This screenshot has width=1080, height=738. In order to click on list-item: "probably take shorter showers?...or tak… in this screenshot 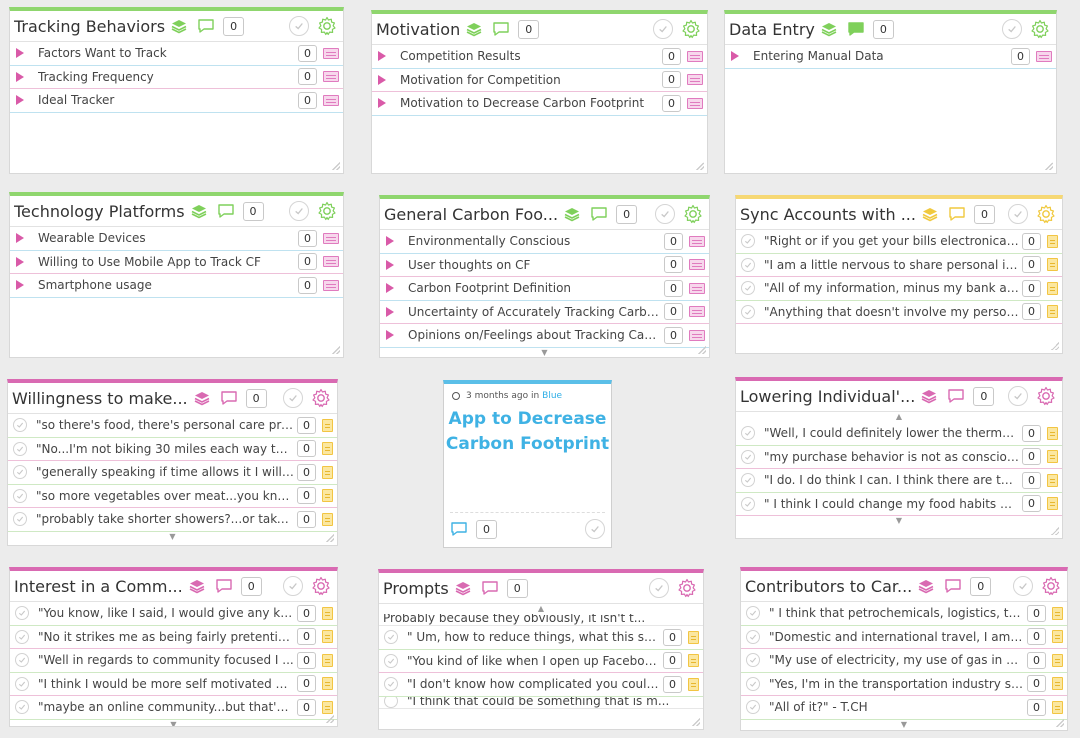, I will do `click(172, 520)`.